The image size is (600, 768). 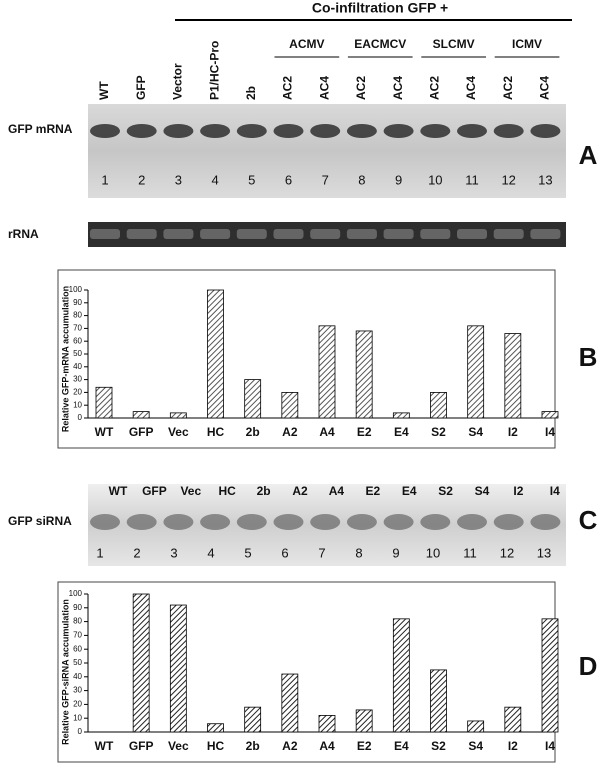 What do you see at coordinates (380, 44) in the screenshot?
I see `group-label: EACMCV` at bounding box center [380, 44].